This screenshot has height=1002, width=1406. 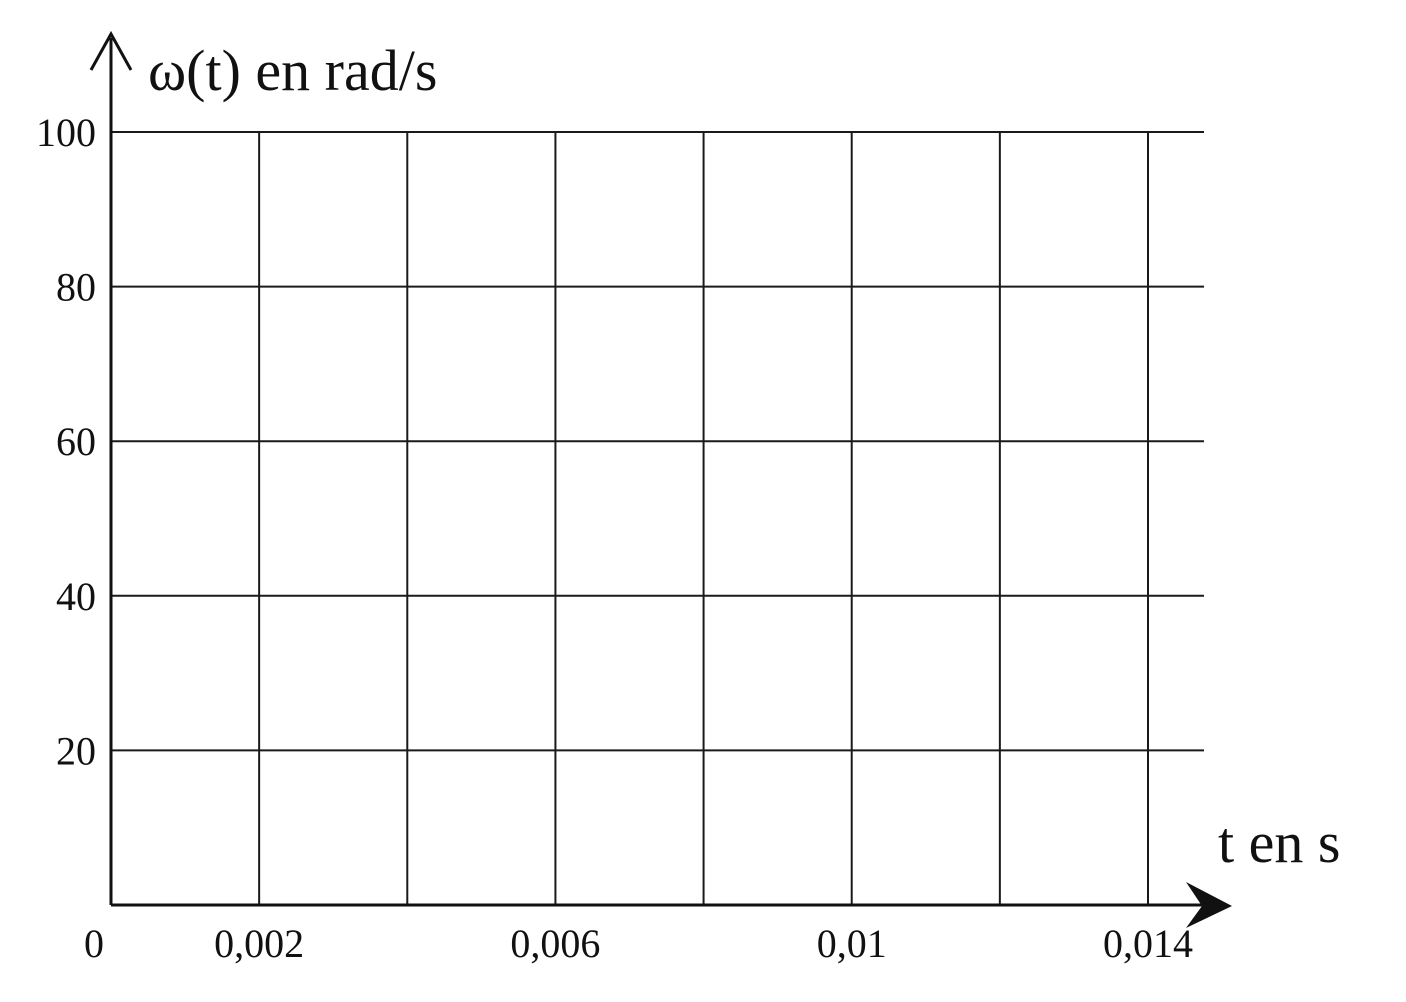 What do you see at coordinates (76, 287) in the screenshot?
I see `y-tick-label-3: 80` at bounding box center [76, 287].